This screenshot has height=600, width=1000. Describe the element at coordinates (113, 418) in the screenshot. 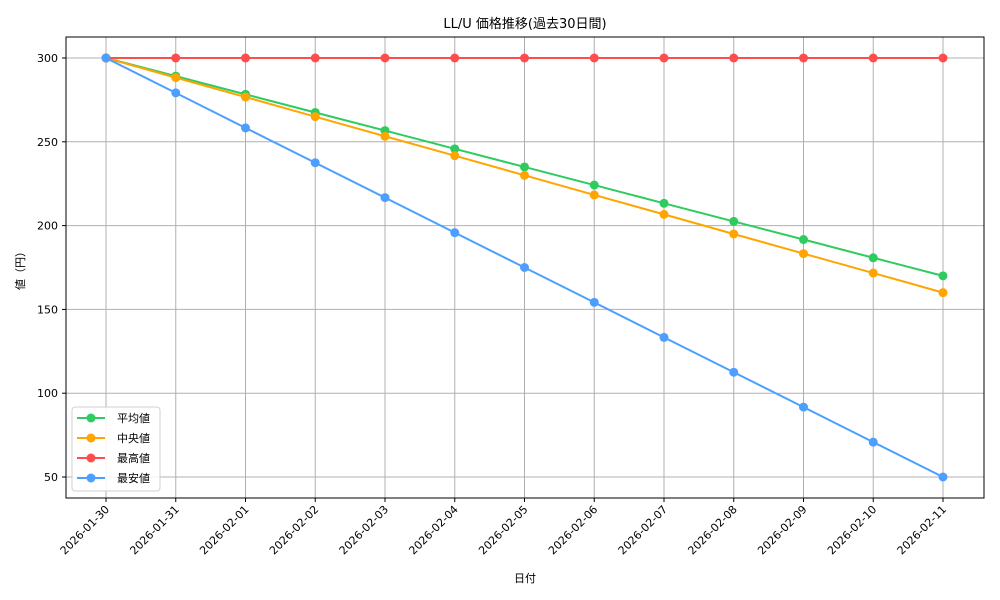

I see `legend-item: 平均値` at that location.